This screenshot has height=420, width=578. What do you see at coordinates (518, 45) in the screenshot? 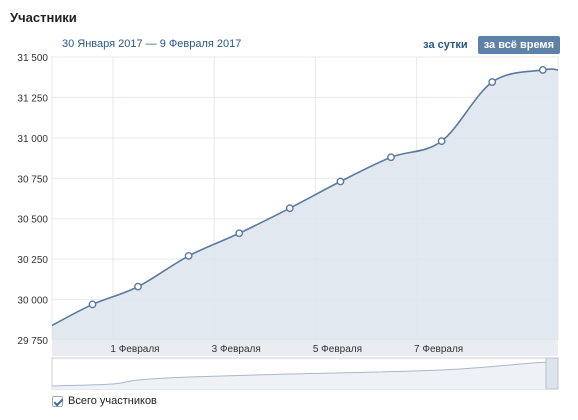
I see `toggle-all-time-button: за всё время` at bounding box center [518, 45].